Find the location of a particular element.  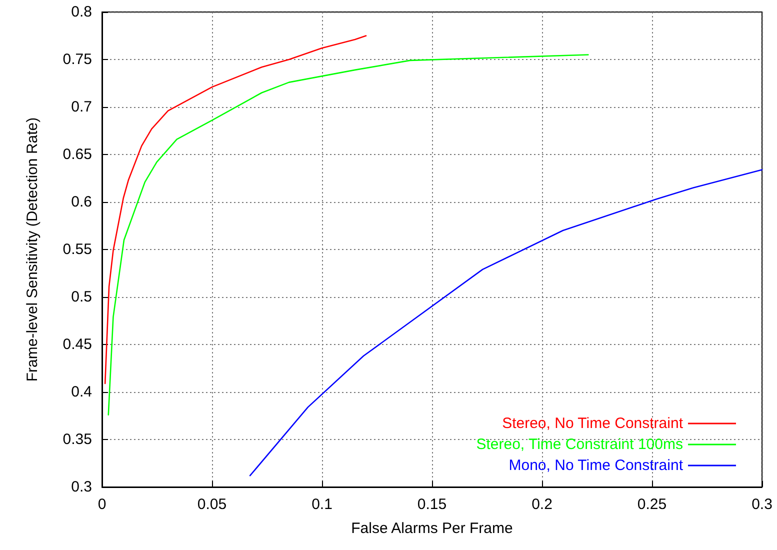

legend-label: Stereo, No Time Constraint is located at coordinates (593, 423).